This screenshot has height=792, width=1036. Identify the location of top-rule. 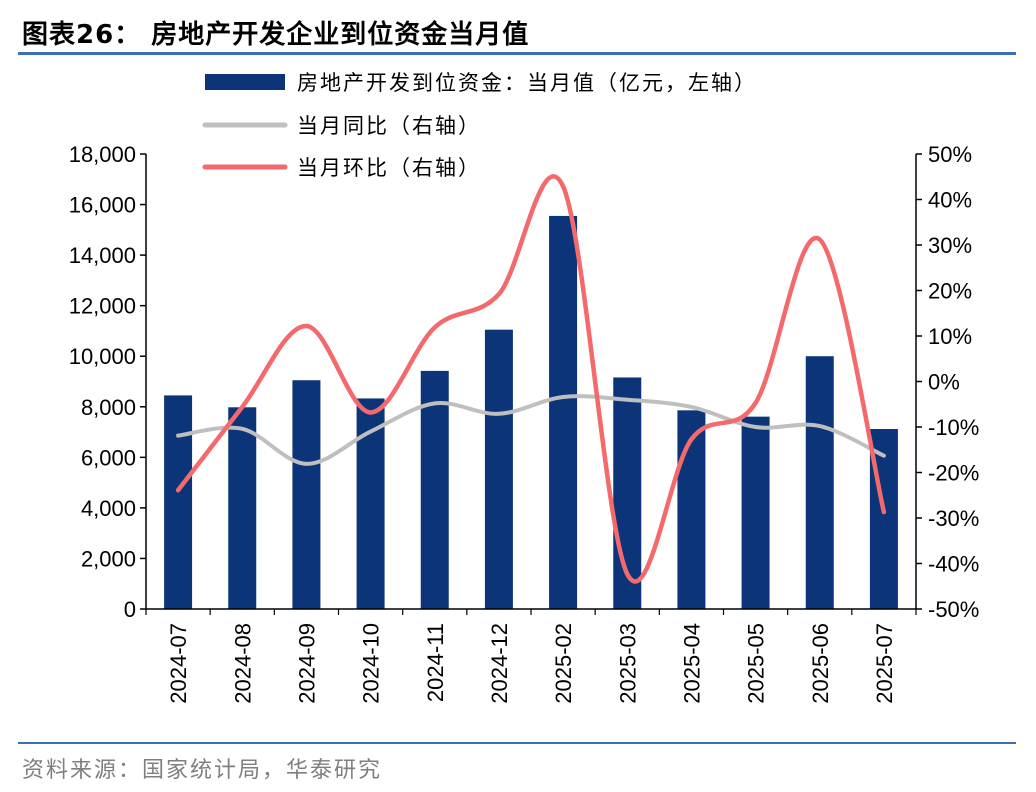
(517, 53).